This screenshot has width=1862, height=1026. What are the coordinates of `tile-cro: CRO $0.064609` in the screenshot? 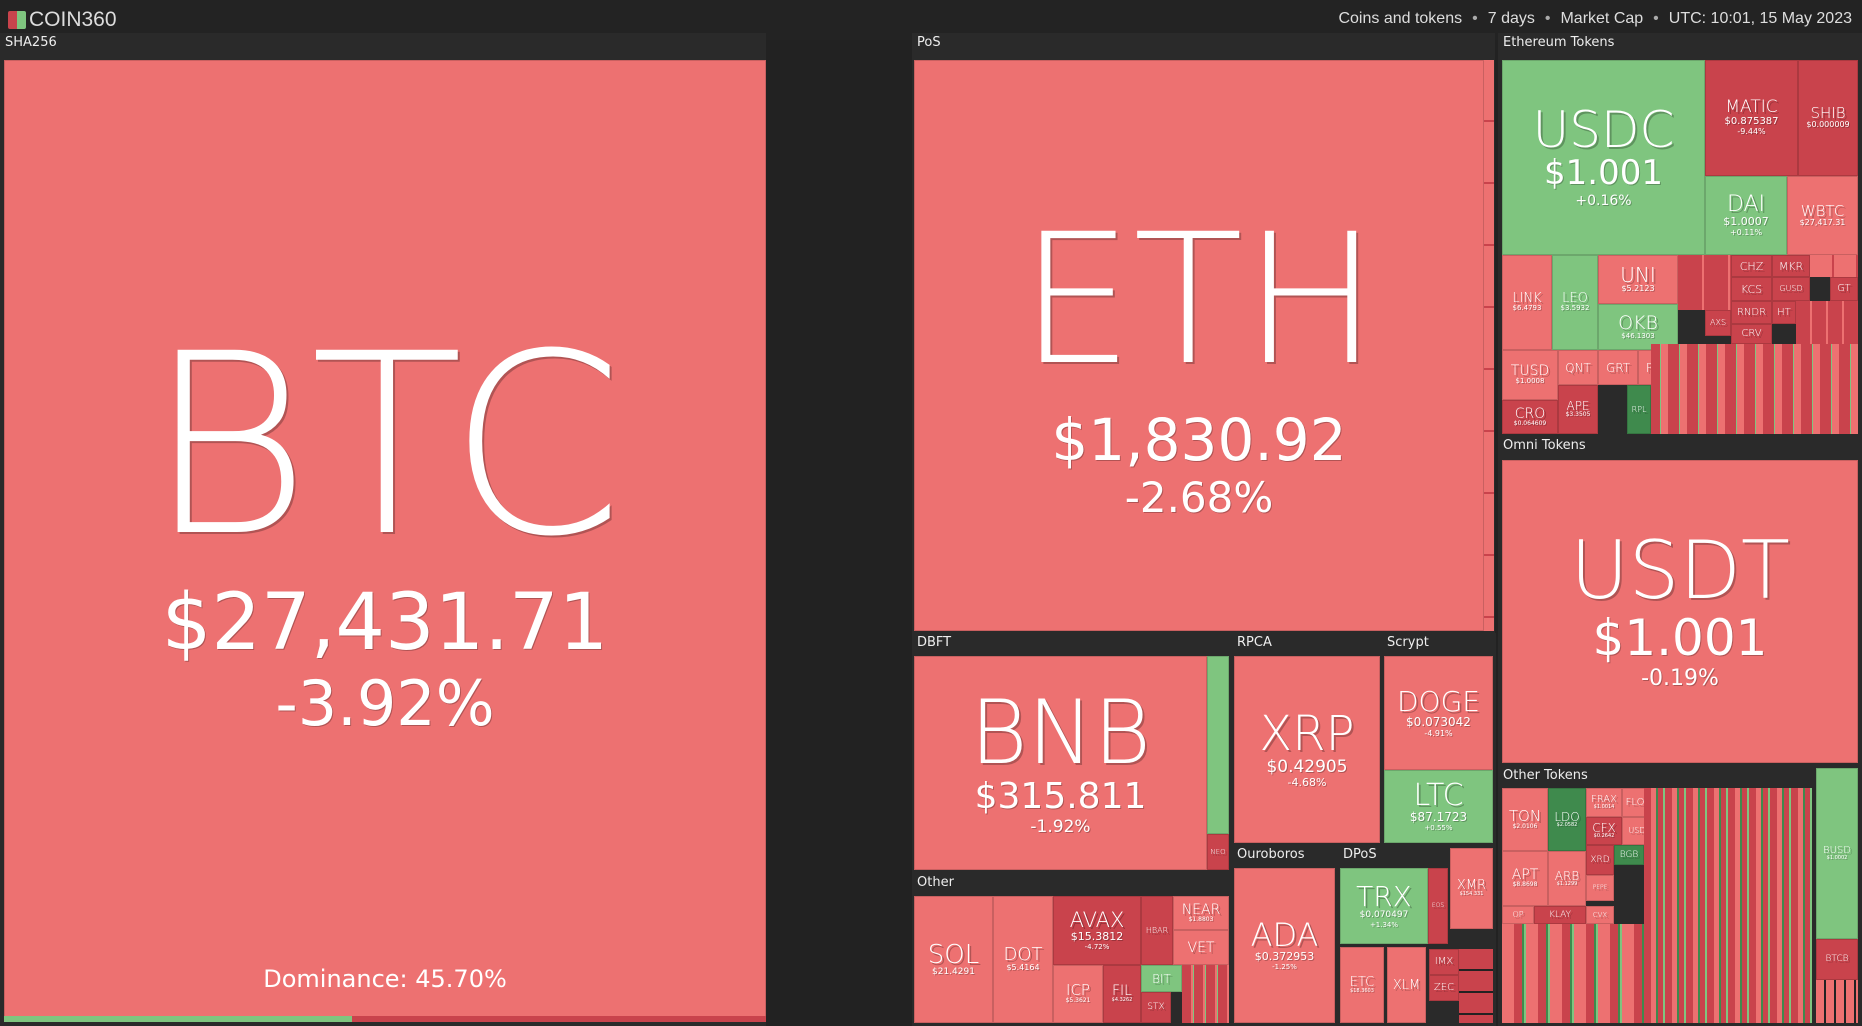 It's located at (1530, 417).